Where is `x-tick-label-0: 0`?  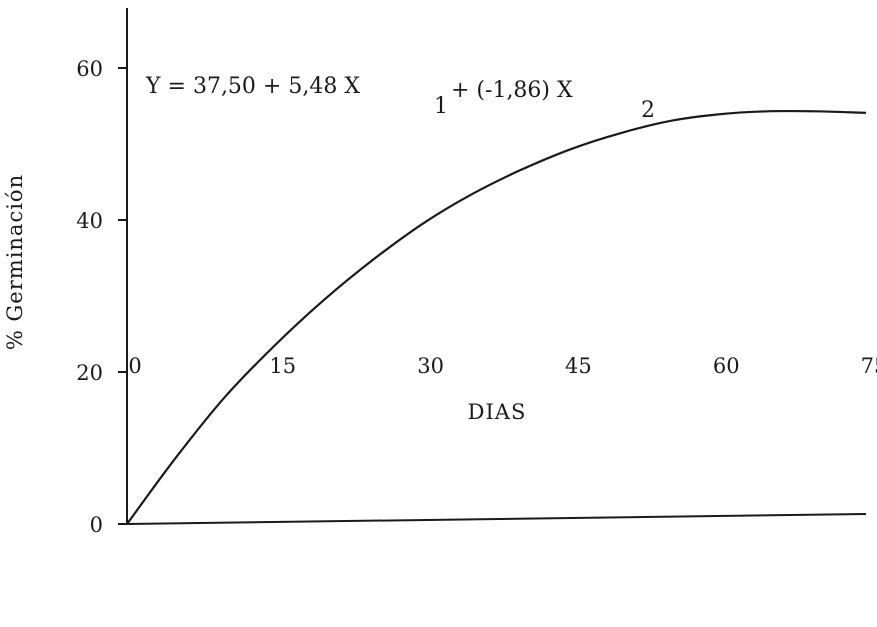 x-tick-label-0: 0 is located at coordinates (134, 366).